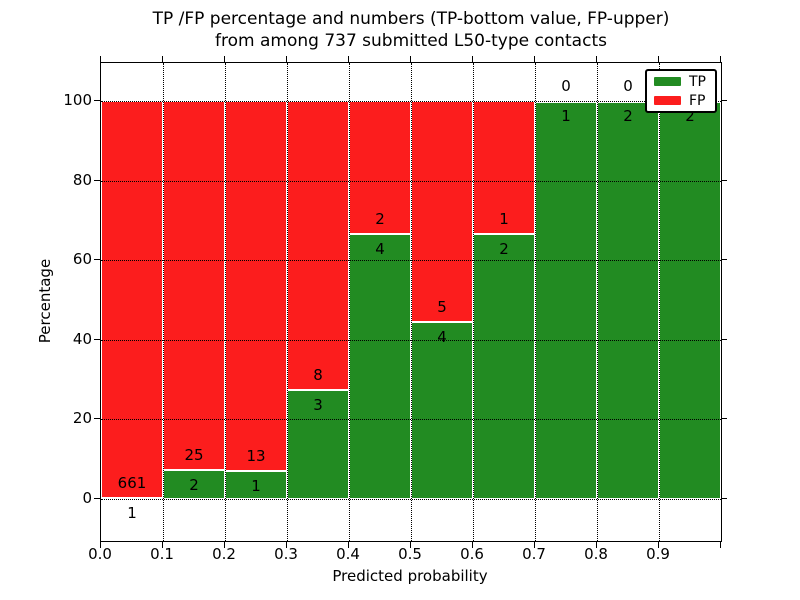 Image resolution: width=800 pixels, height=600 pixels. Describe the element at coordinates (87, 498) in the screenshot. I see `y-tick-label-0: 0` at that location.